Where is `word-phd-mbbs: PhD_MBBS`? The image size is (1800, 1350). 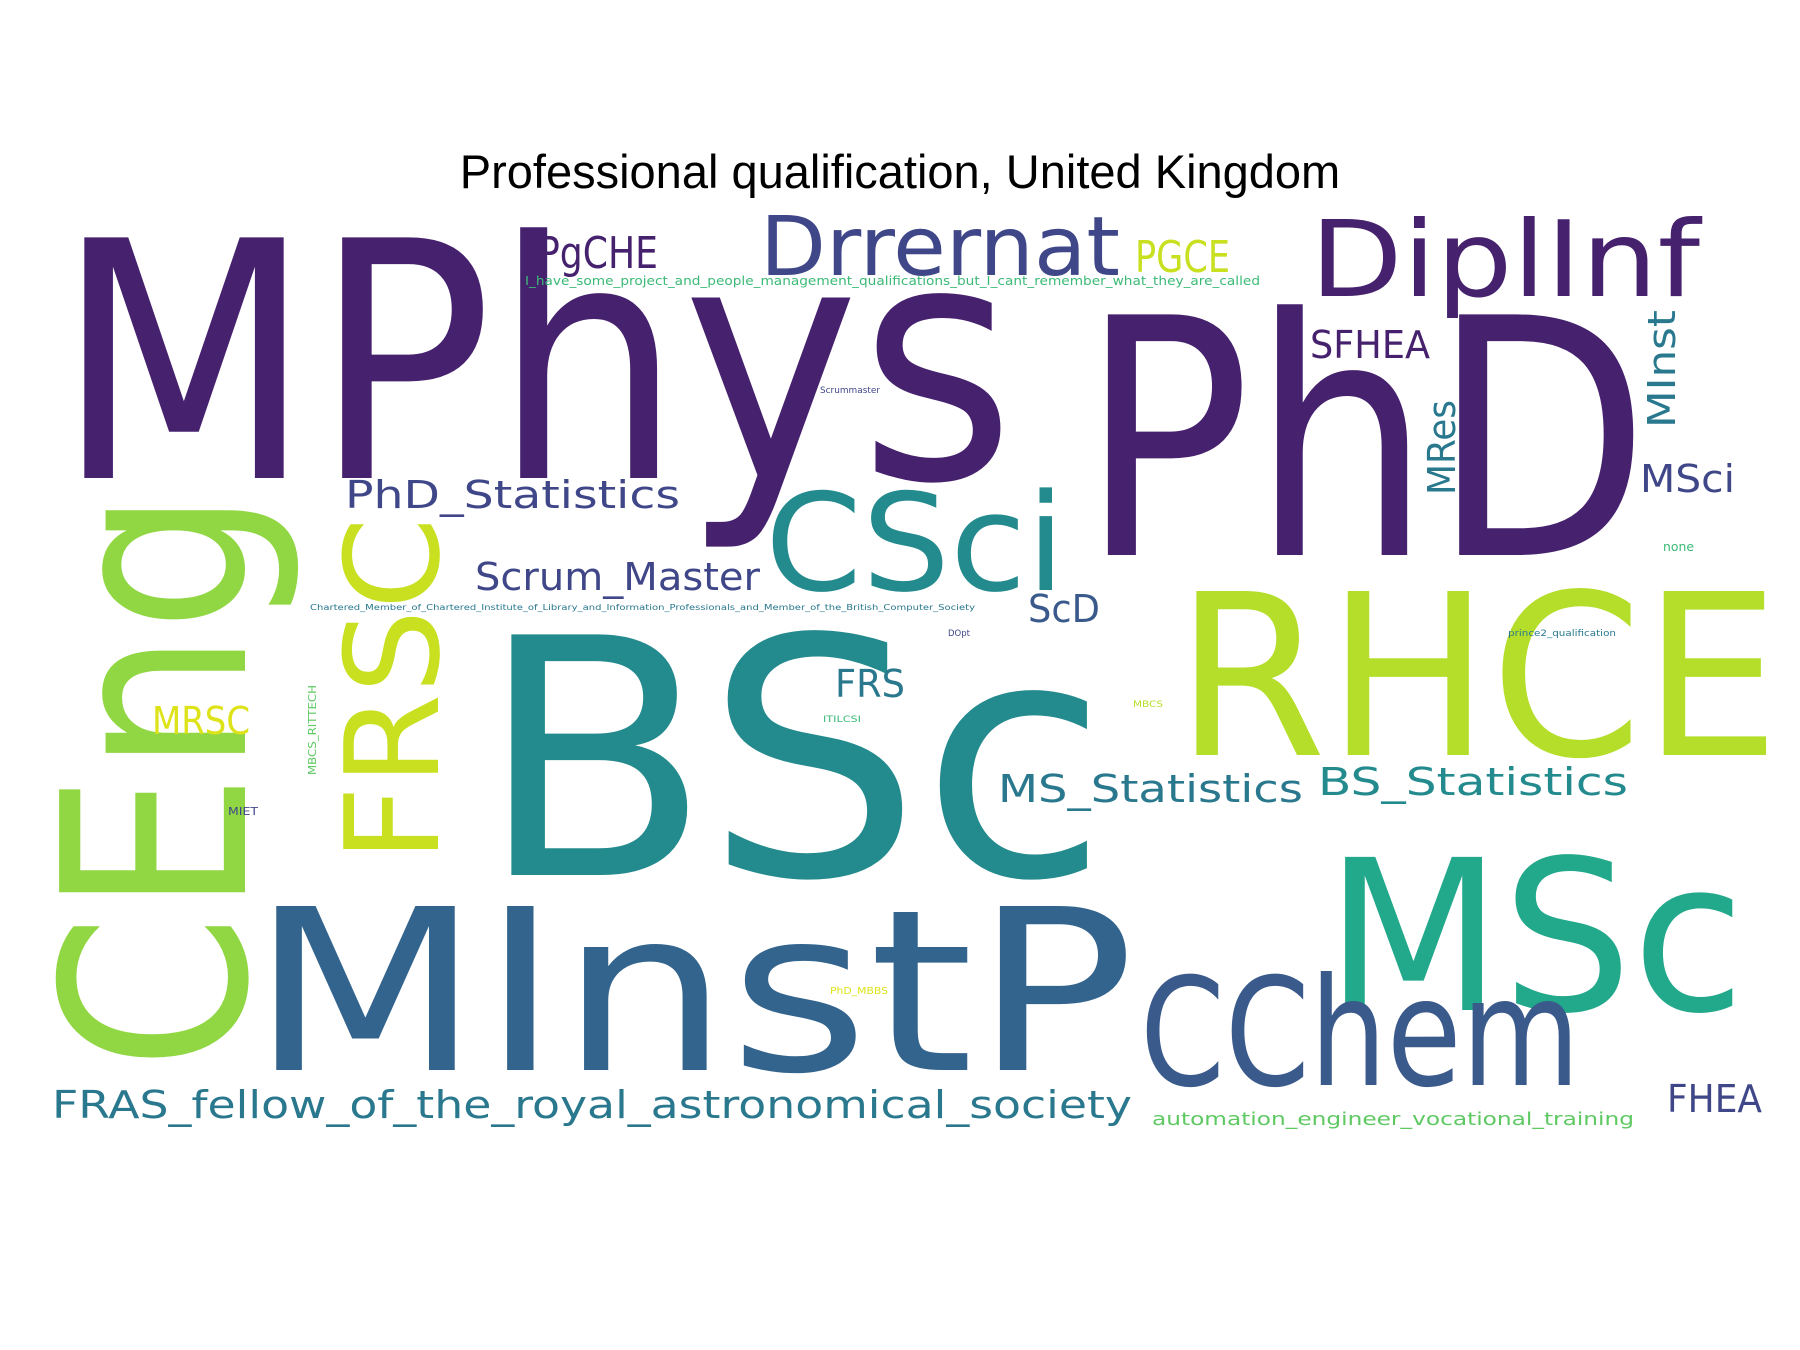
word-phd-mbbs: PhD_MBBS is located at coordinates (859, 991).